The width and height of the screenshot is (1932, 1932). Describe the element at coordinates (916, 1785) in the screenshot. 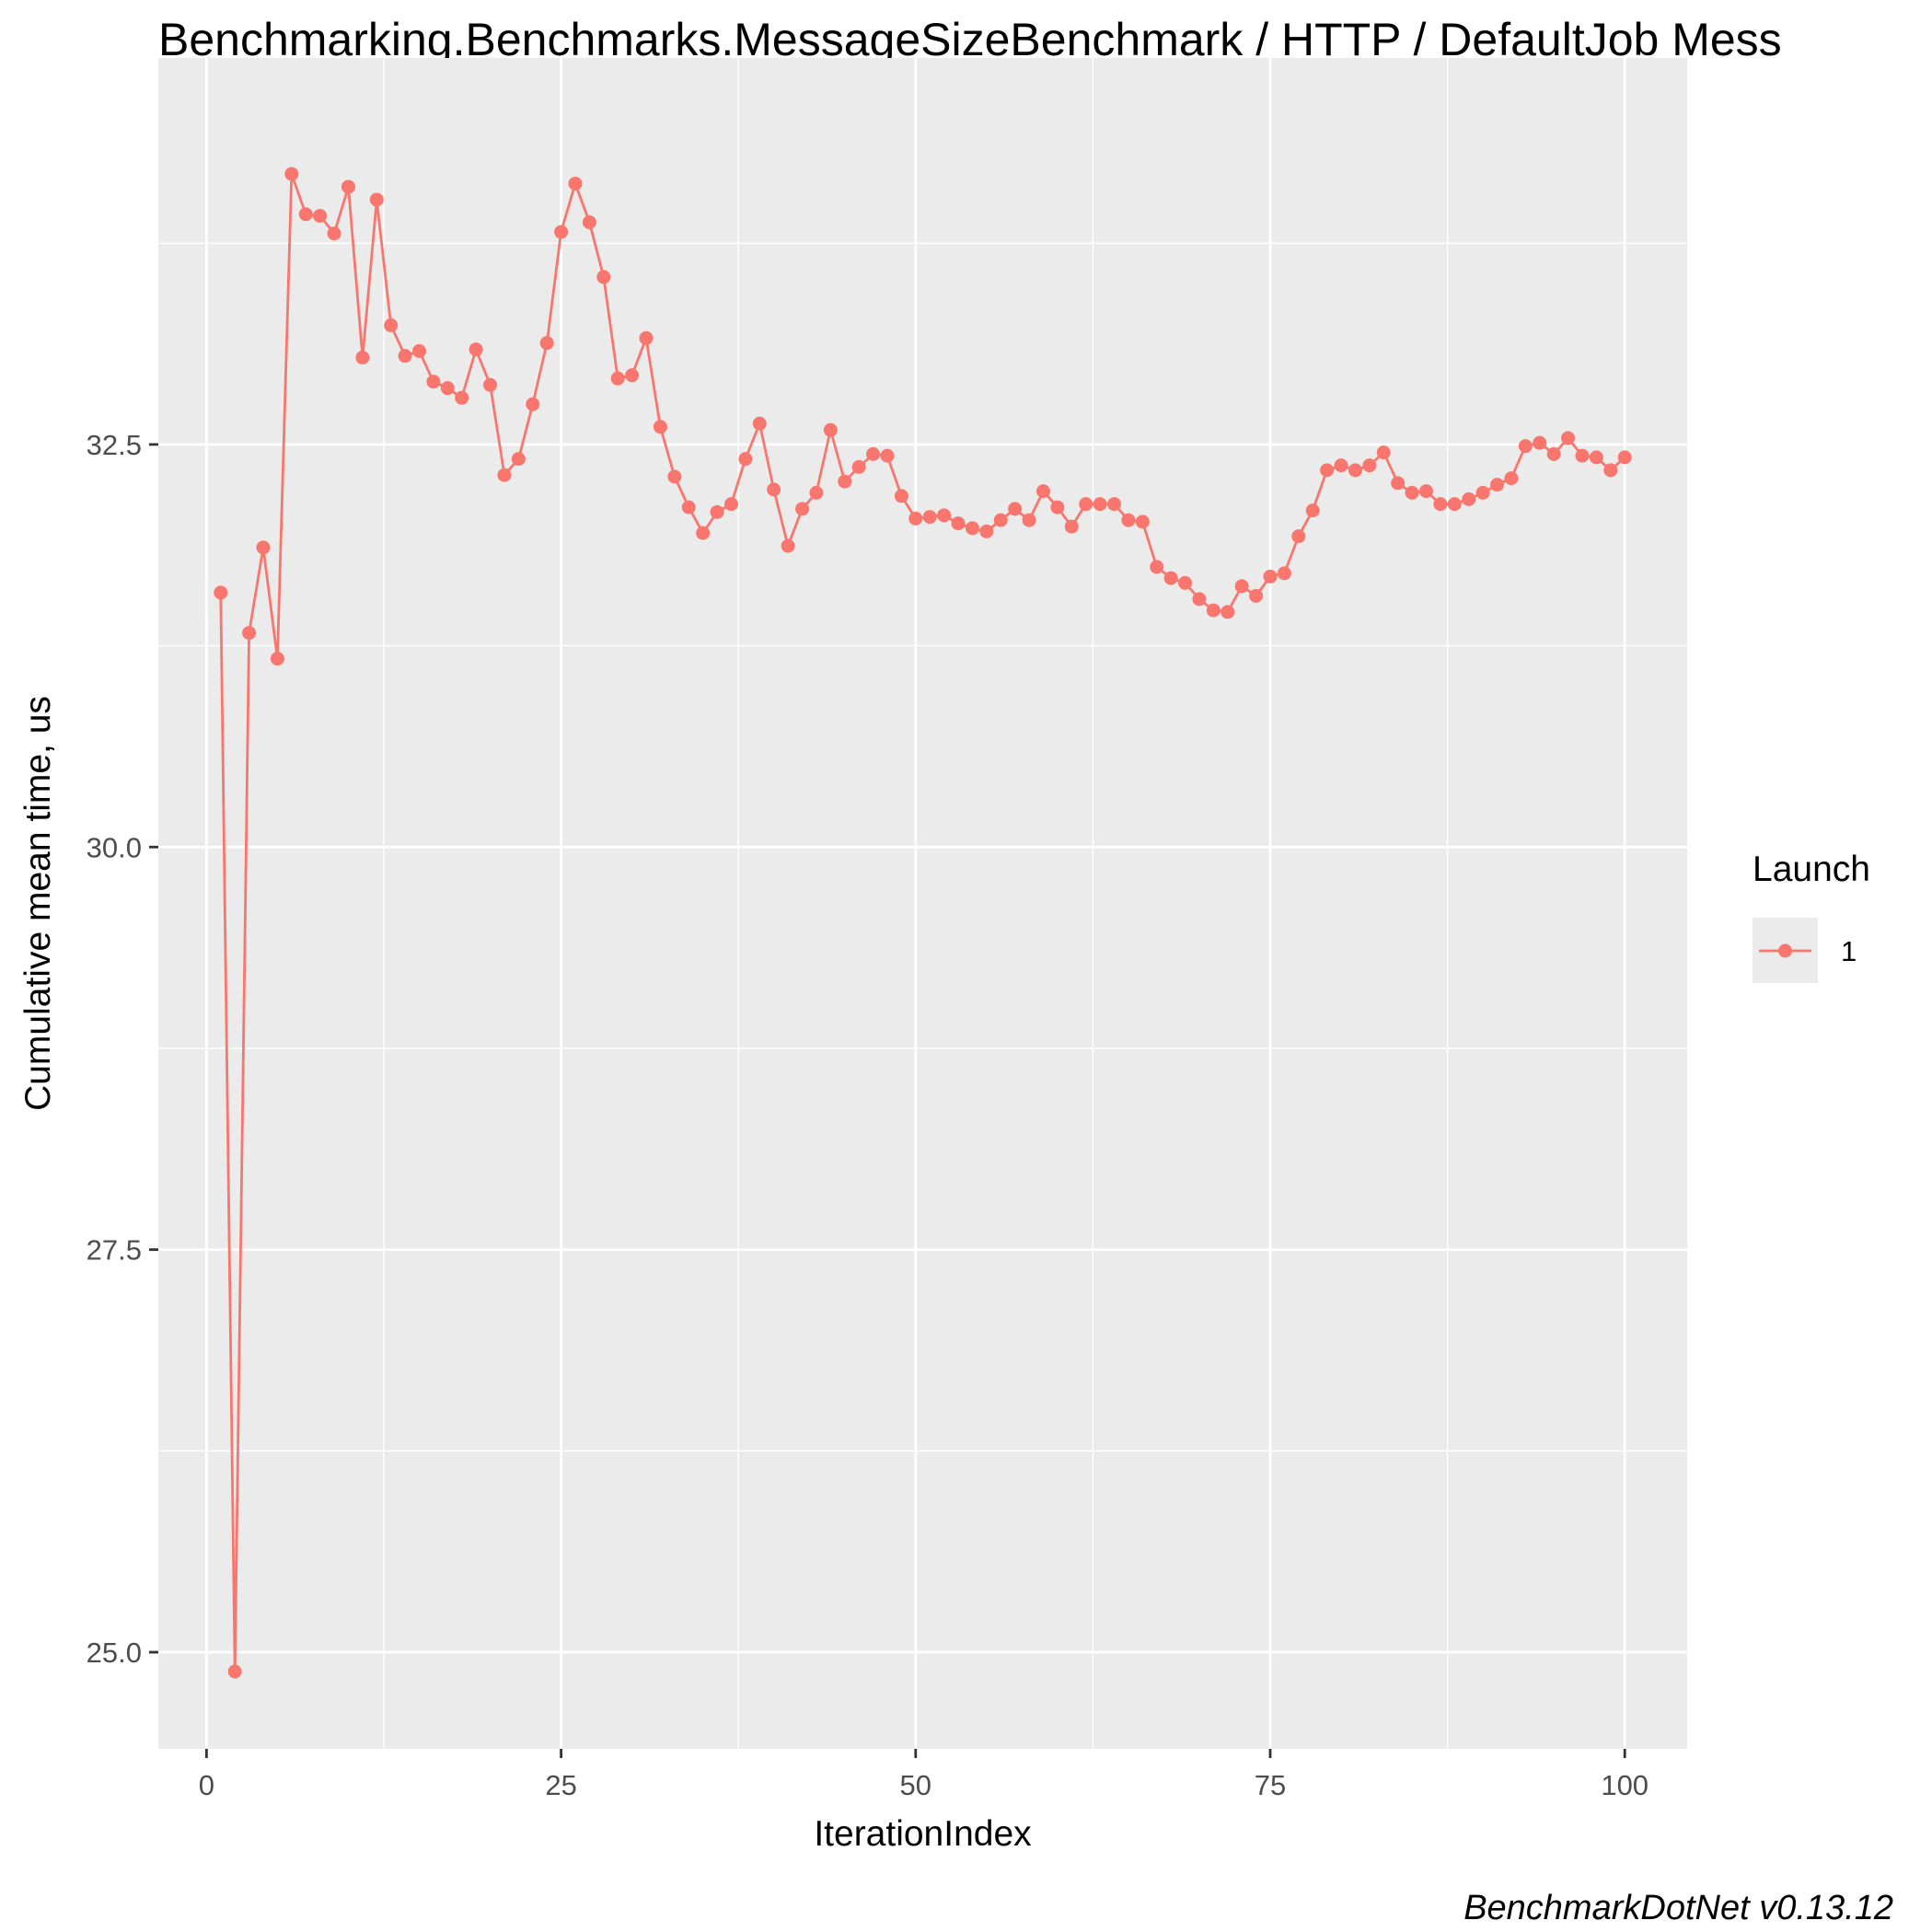

I see `x-tick-label: 50` at that location.